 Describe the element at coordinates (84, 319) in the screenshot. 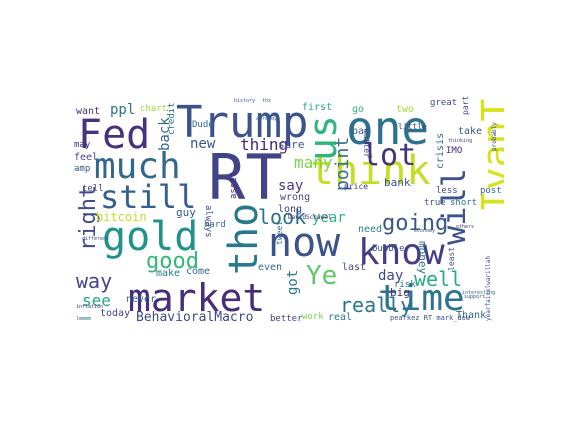

I see `word: lmmmm` at that location.